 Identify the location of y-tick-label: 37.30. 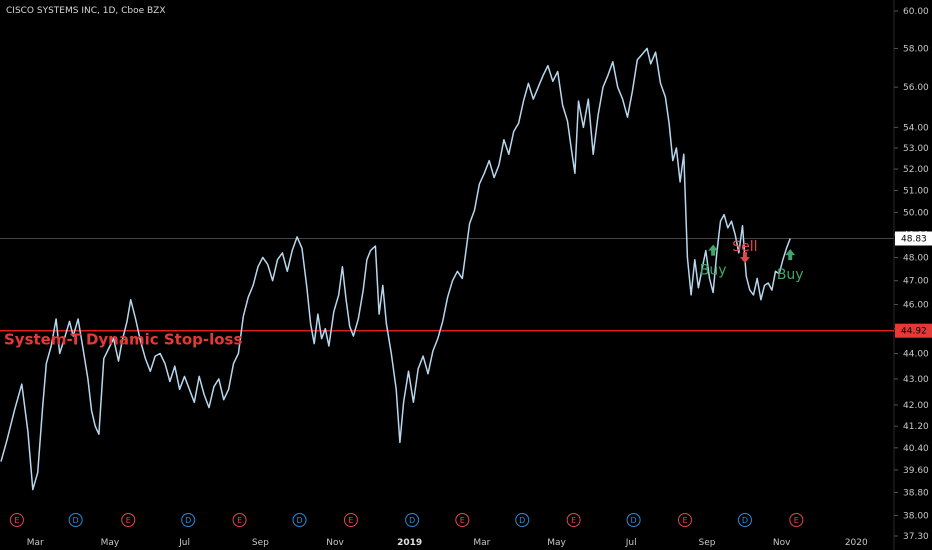
(916, 537).